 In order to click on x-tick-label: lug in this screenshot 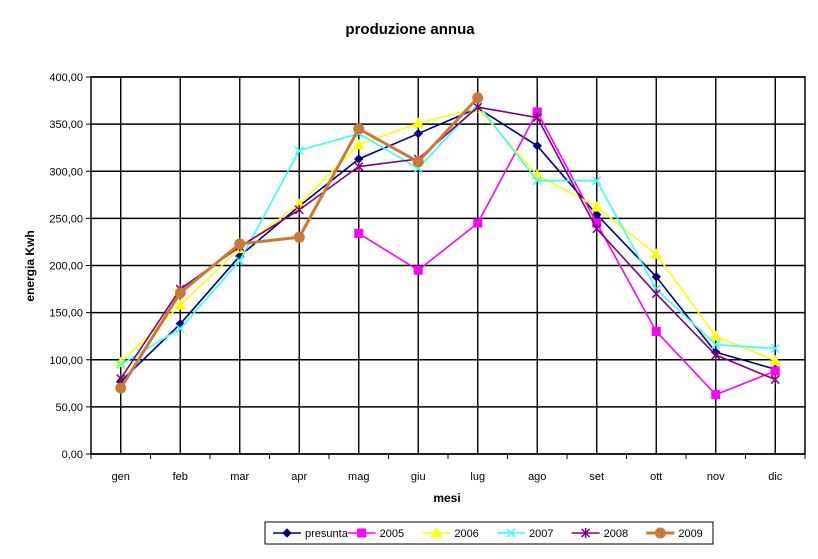, I will do `click(477, 477)`.